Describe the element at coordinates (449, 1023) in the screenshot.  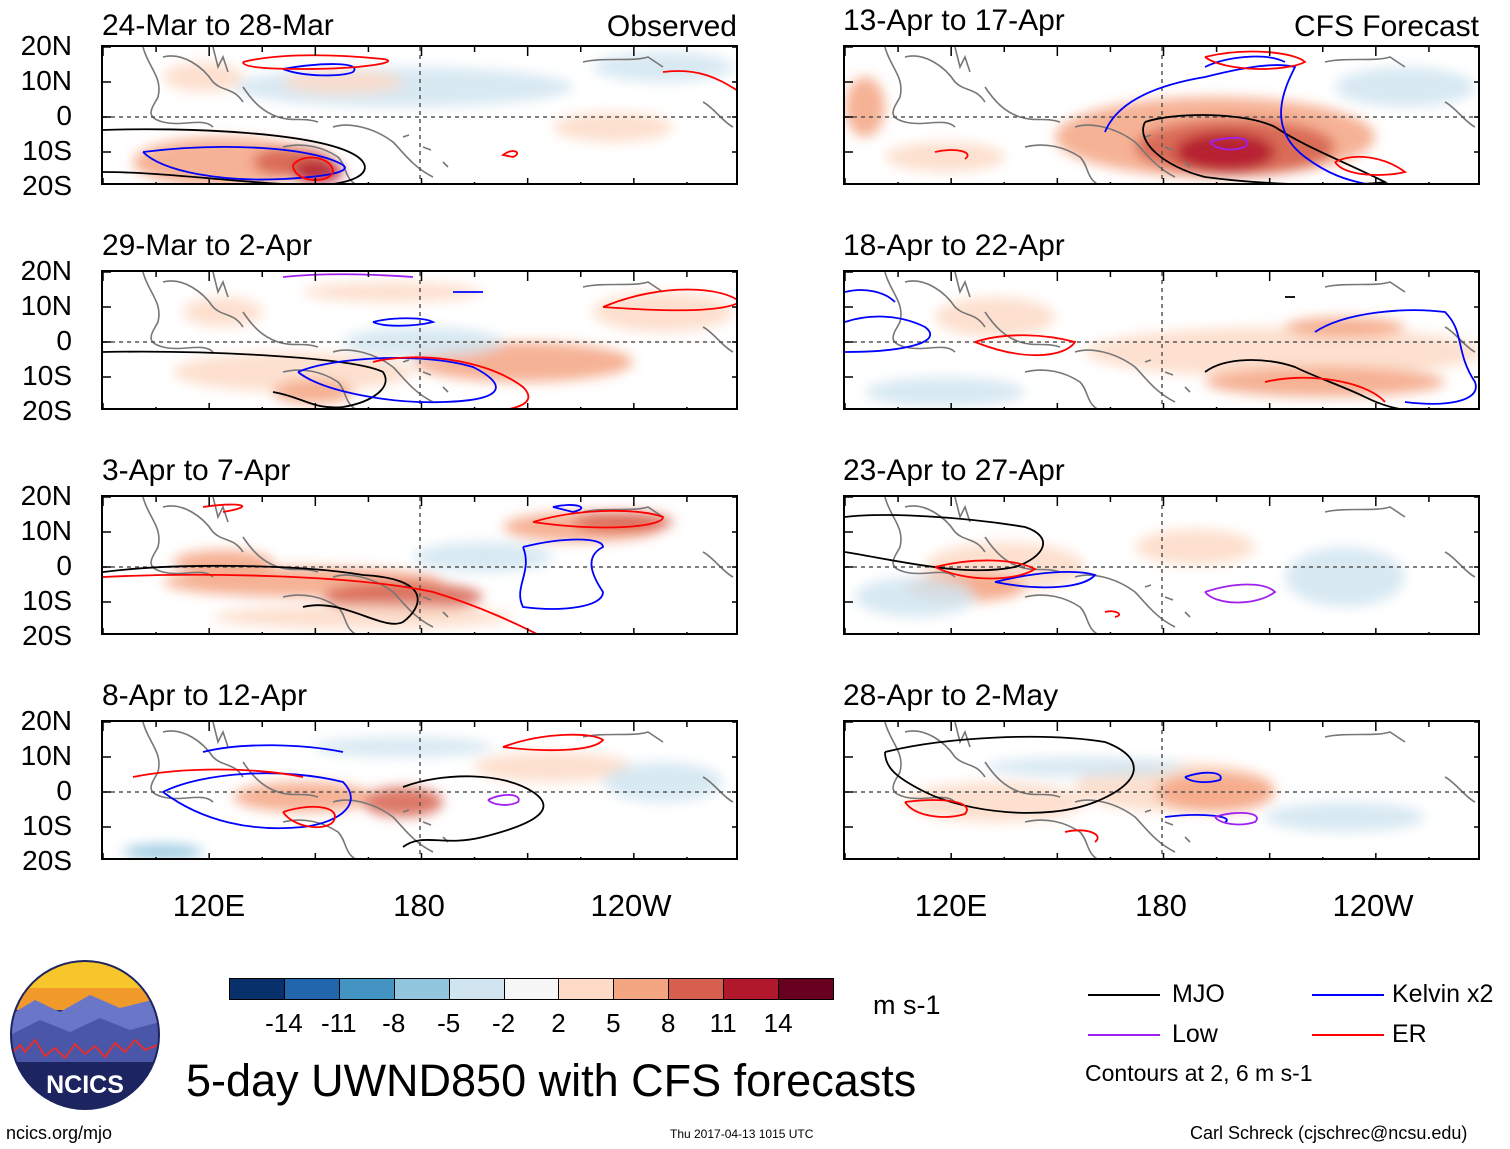
I see `colorbar-label: -5` at that location.